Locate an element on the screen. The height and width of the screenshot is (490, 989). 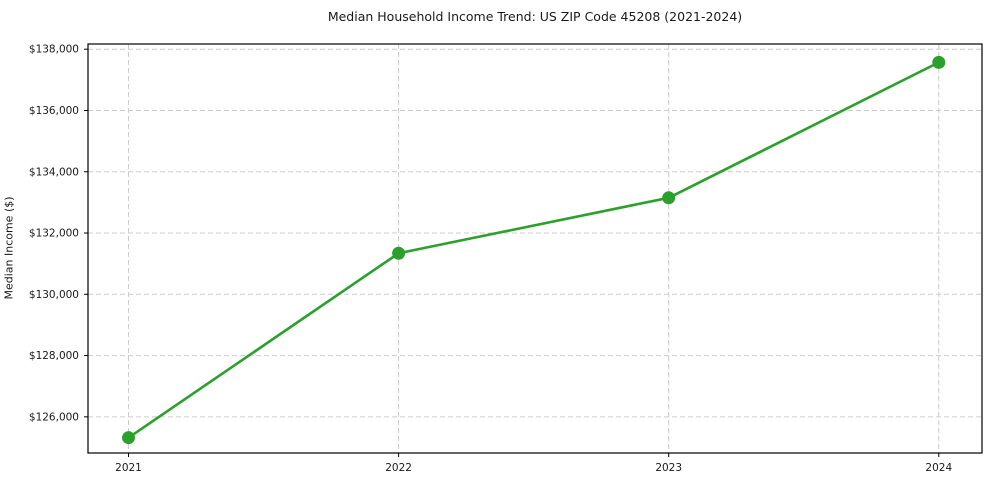
data-point-2024 is located at coordinates (939, 62).